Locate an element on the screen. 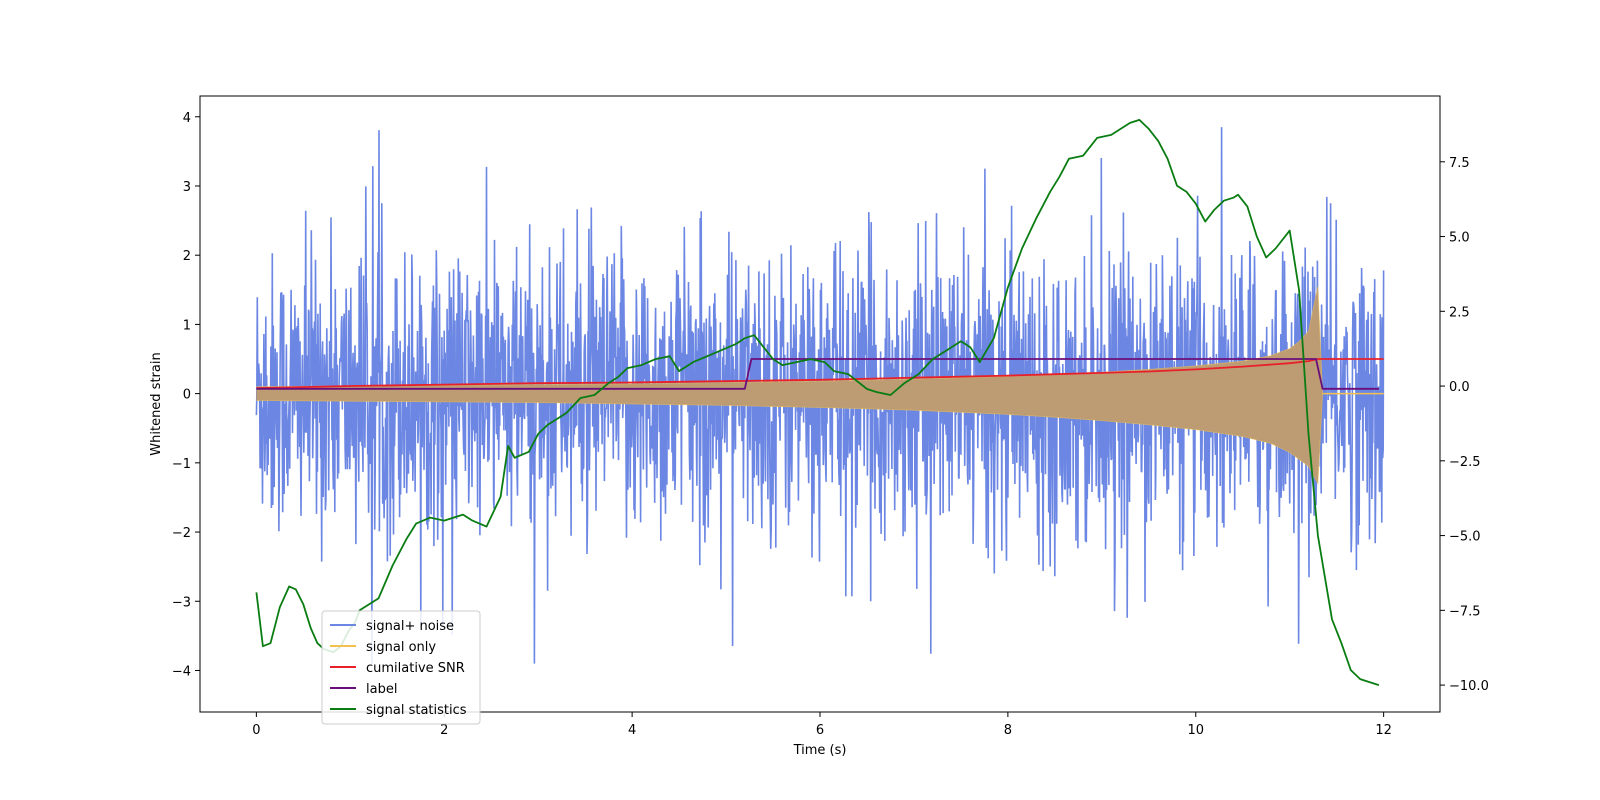  y-tick-label: 2 is located at coordinates (187, 256).